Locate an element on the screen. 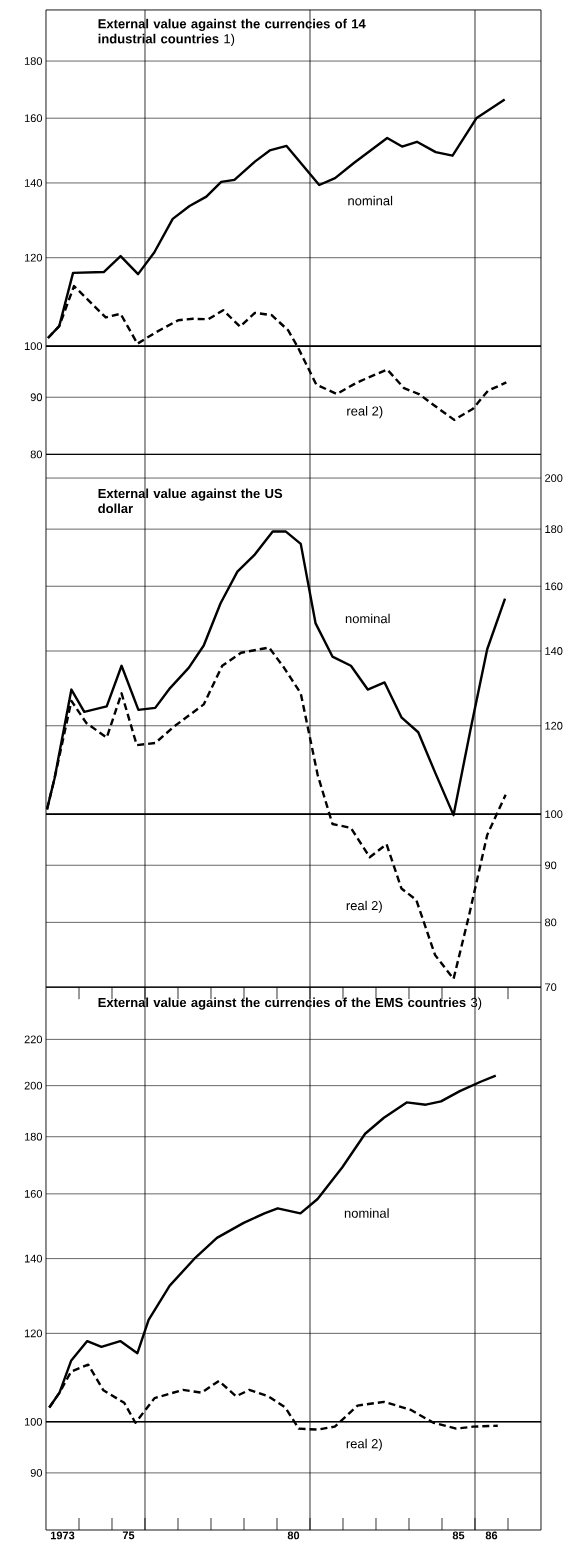  text: External value against the currencies of 14 industrial countries 1) is located at coordinates (232, 32).